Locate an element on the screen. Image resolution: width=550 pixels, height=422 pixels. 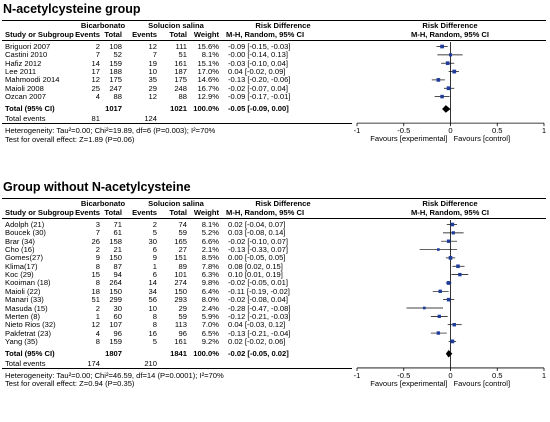
study-name: Masuda (15) is located at coordinates (26, 308).